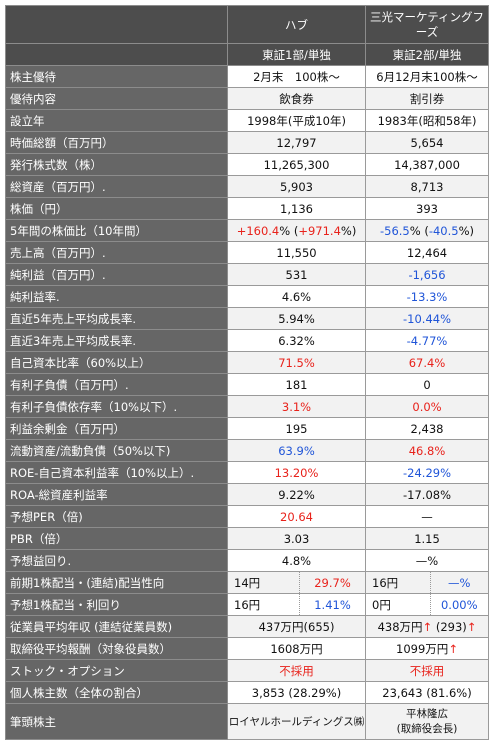  What do you see at coordinates (116, 428) in the screenshot?
I see `row-label: 利益余剰金（百万円）` at bounding box center [116, 428].